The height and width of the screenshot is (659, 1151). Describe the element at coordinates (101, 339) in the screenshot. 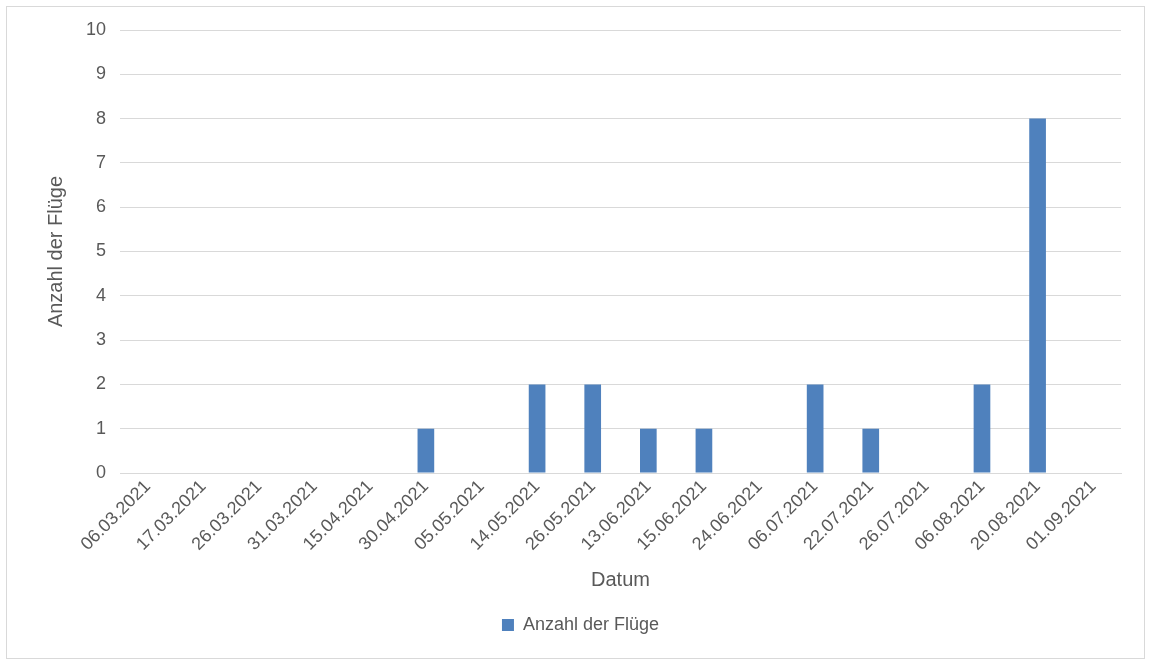

I see `y-tick-label: 3` at that location.